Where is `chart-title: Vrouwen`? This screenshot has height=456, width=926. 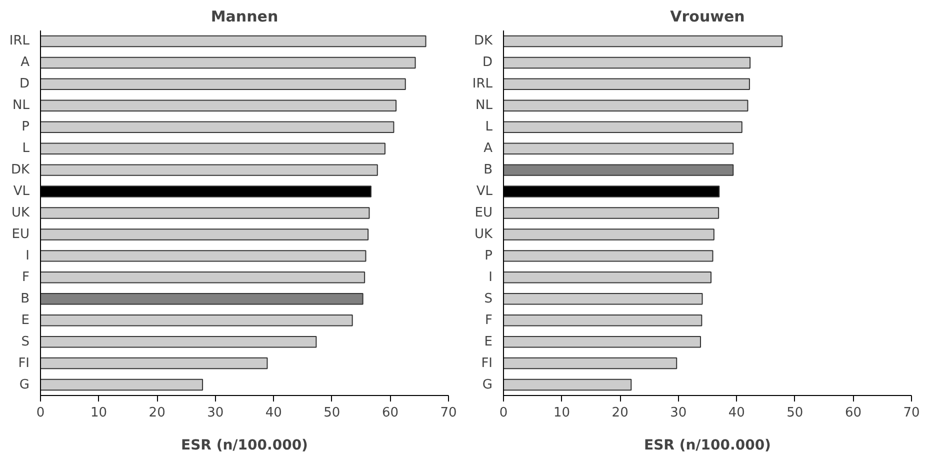 chart-title: Vrouwen is located at coordinates (707, 17).